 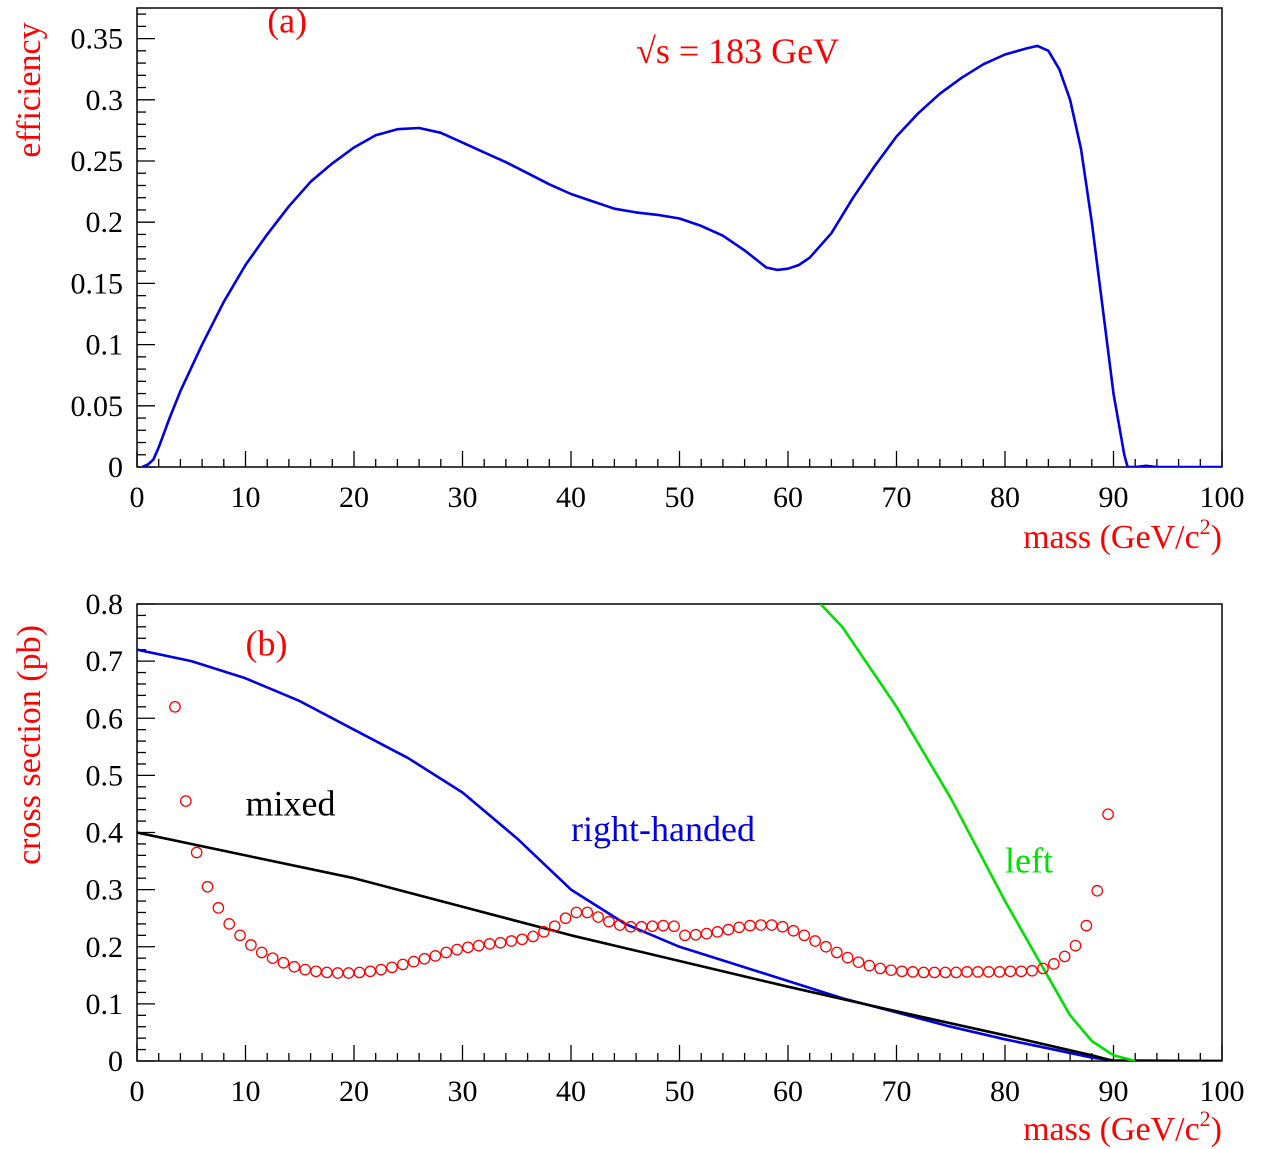 What do you see at coordinates (571, 497) in the screenshot?
I see `x-tick-label: 40` at bounding box center [571, 497].